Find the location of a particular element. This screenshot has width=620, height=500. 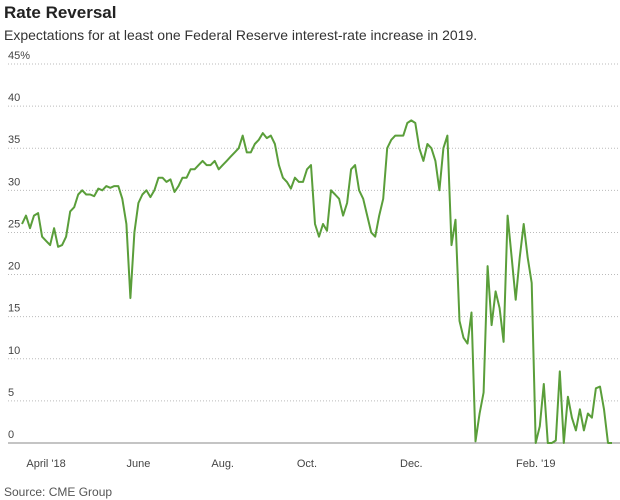

y-tick-label: 10 is located at coordinates (14, 351).